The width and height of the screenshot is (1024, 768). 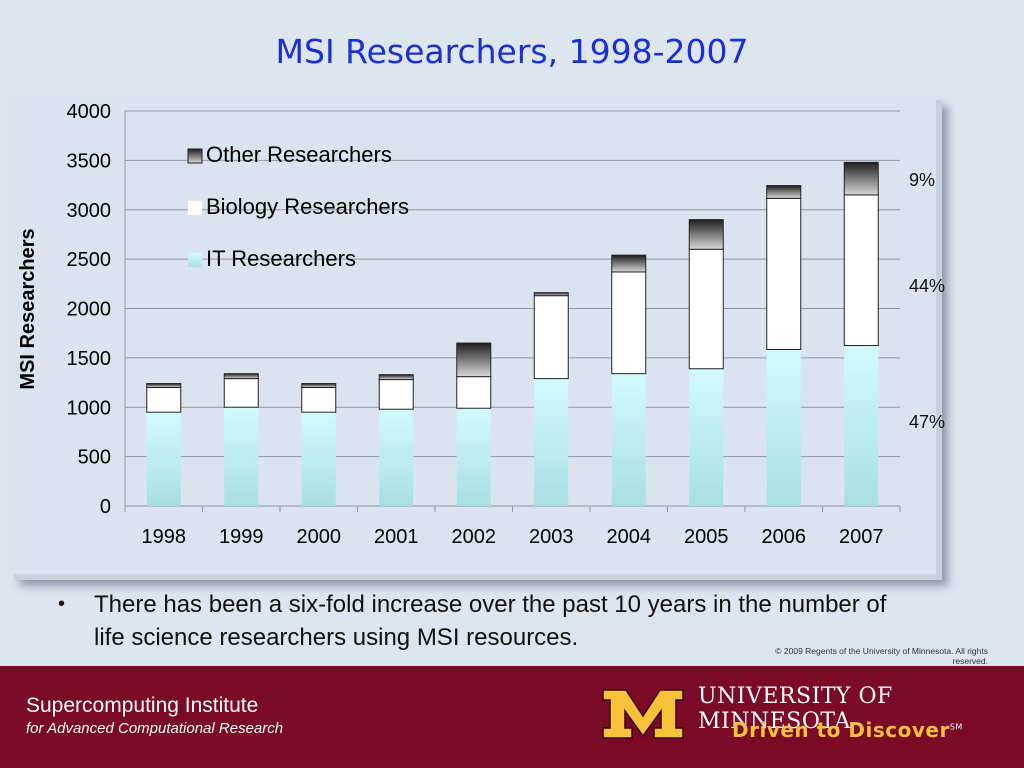 What do you see at coordinates (164, 537) in the screenshot?
I see `x-tick-label: 1998` at bounding box center [164, 537].